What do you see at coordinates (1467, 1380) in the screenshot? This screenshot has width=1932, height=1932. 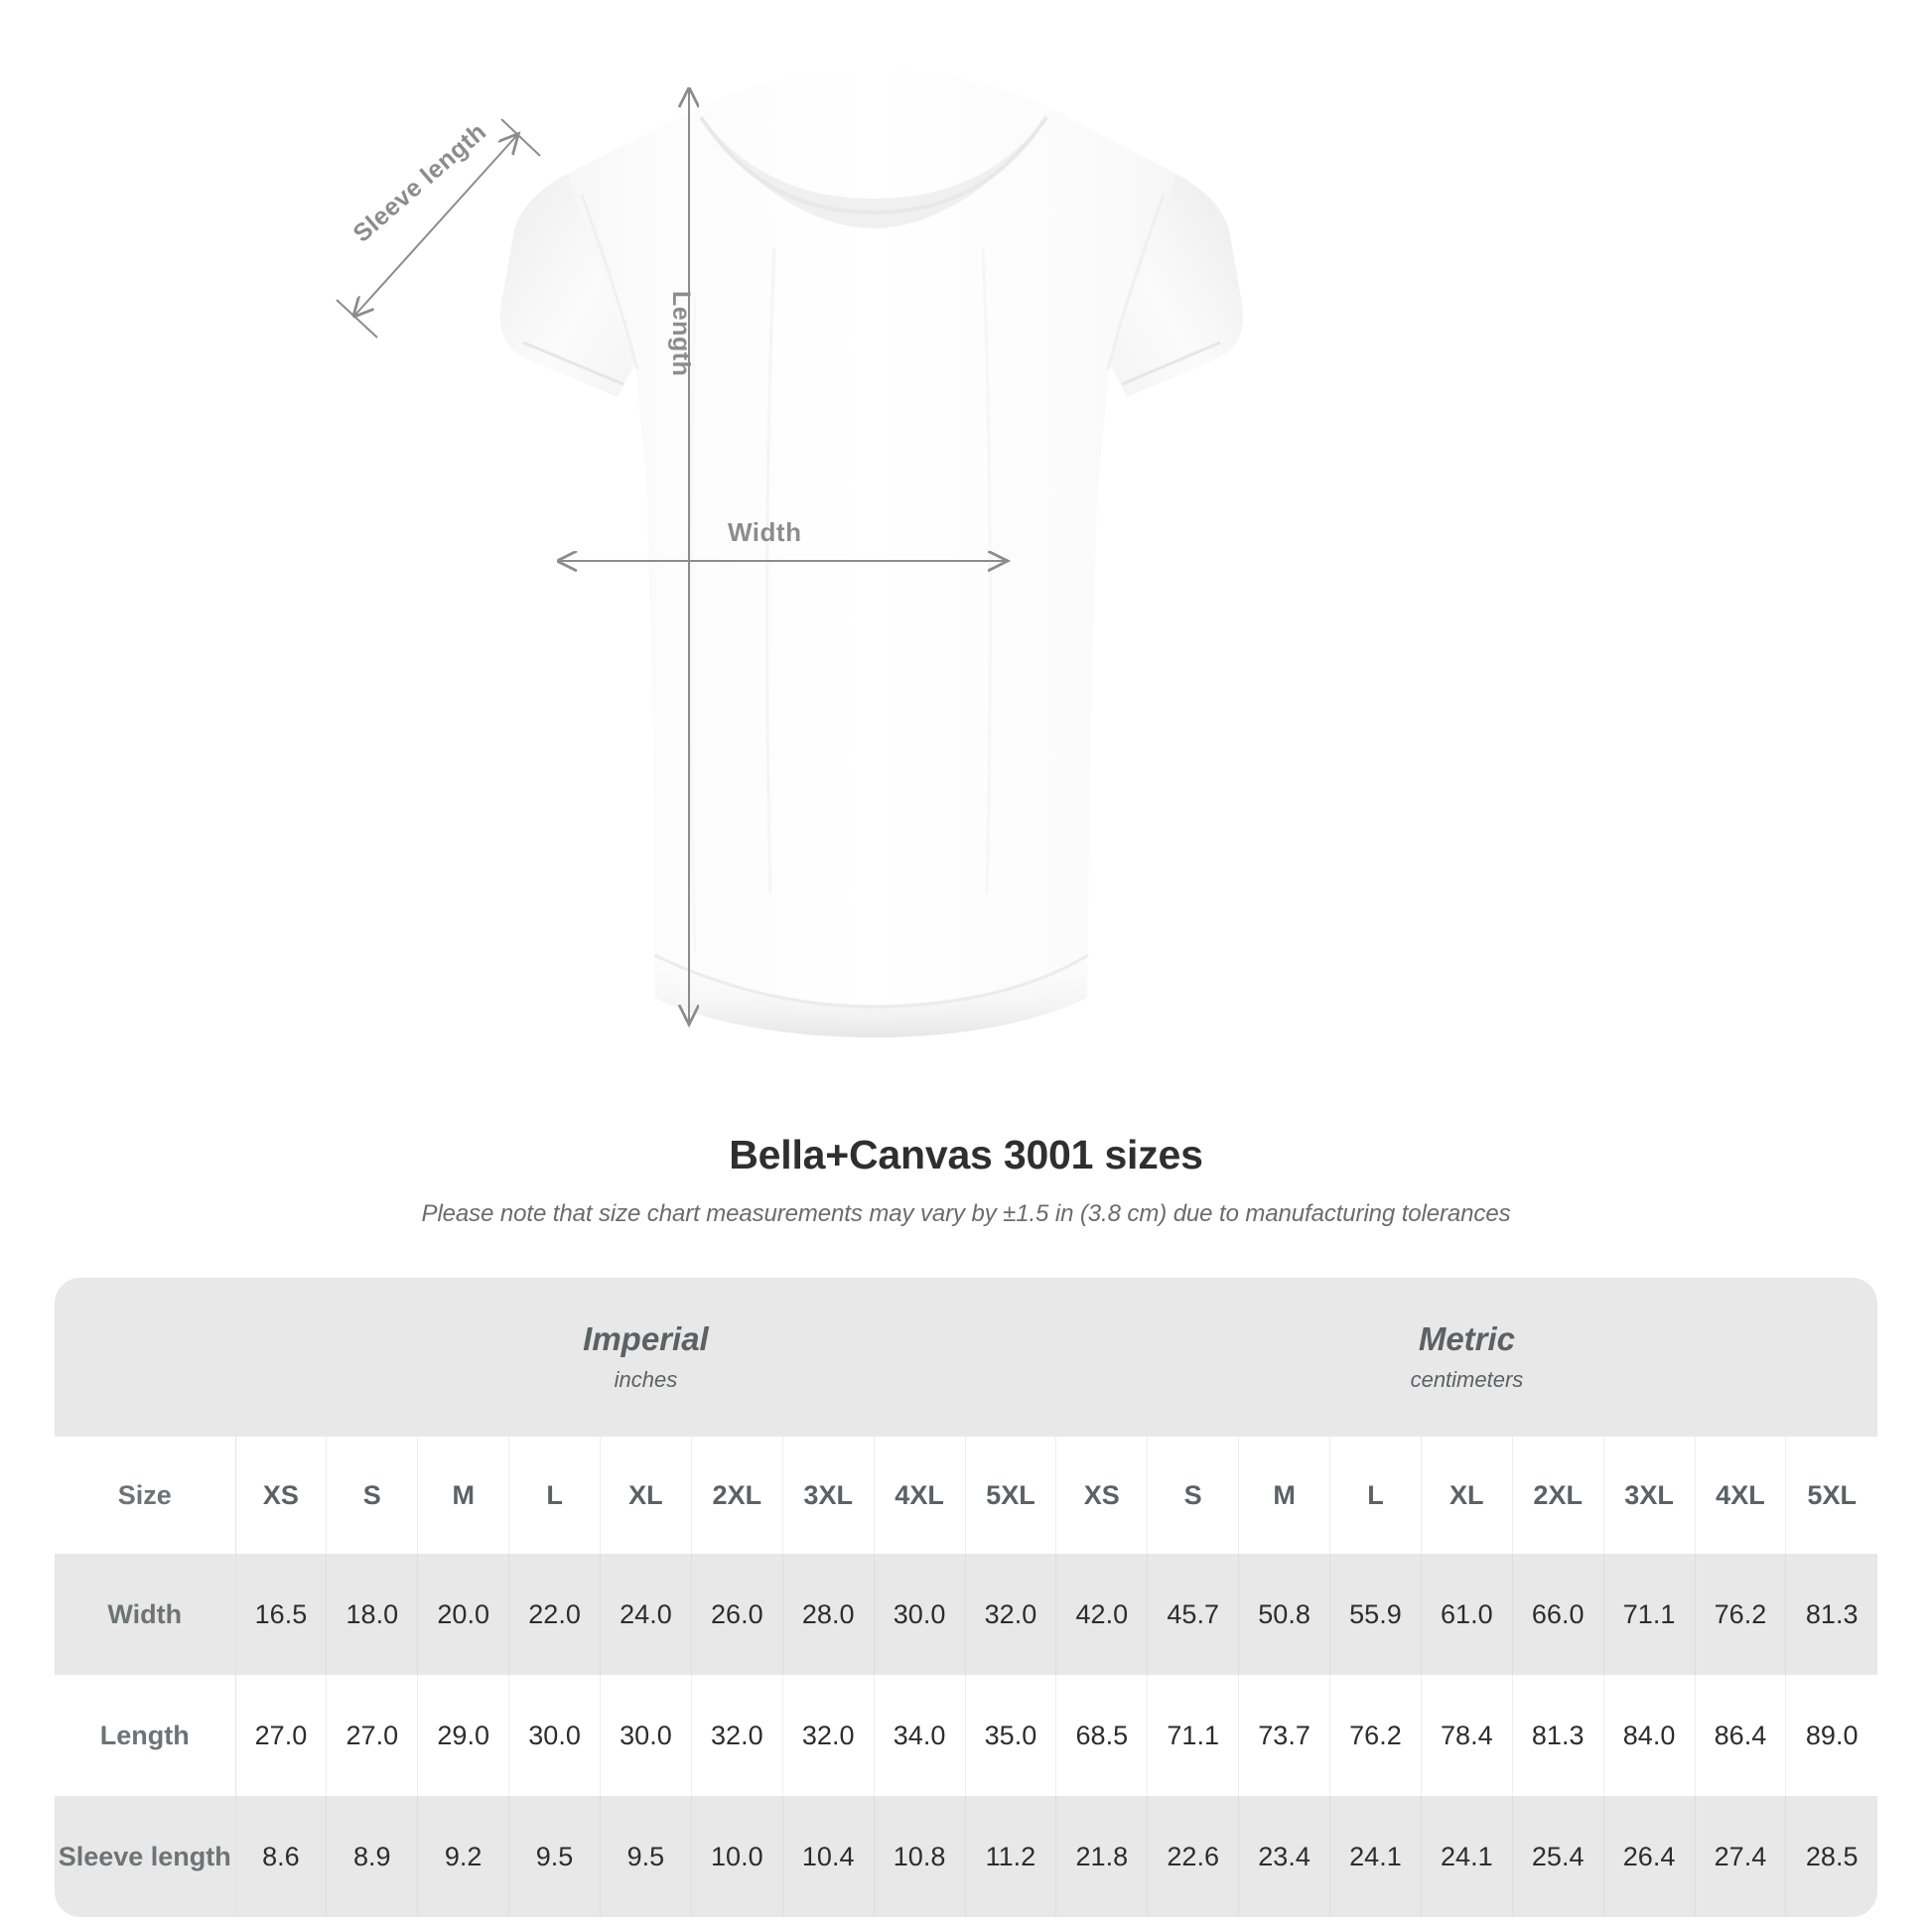 I see `unit-group-subtitle: centimeters` at bounding box center [1467, 1380].